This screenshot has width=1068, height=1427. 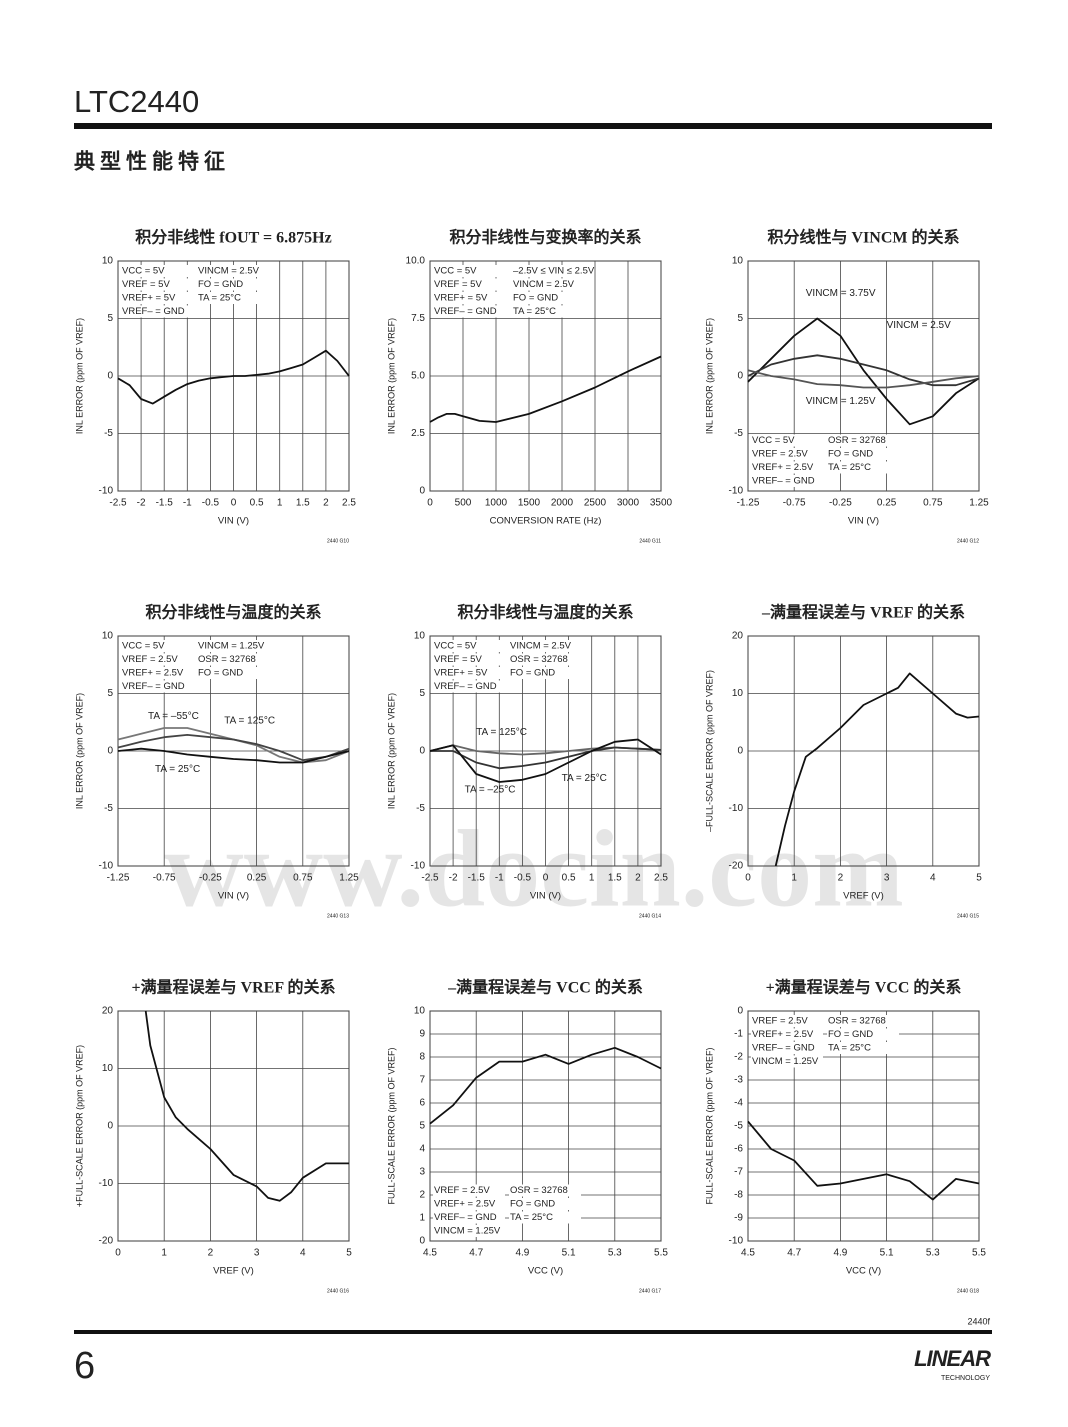 What do you see at coordinates (738, 1080) in the screenshot?
I see `y-tick-label: -3` at bounding box center [738, 1080].